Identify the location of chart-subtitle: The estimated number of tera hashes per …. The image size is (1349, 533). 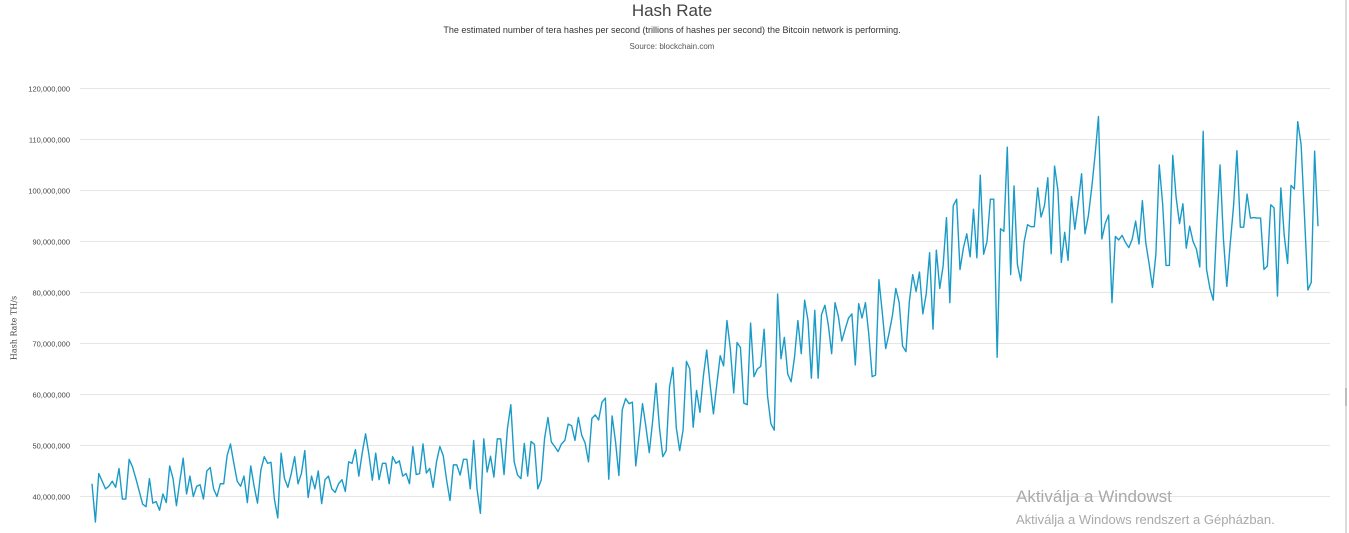
(672, 30).